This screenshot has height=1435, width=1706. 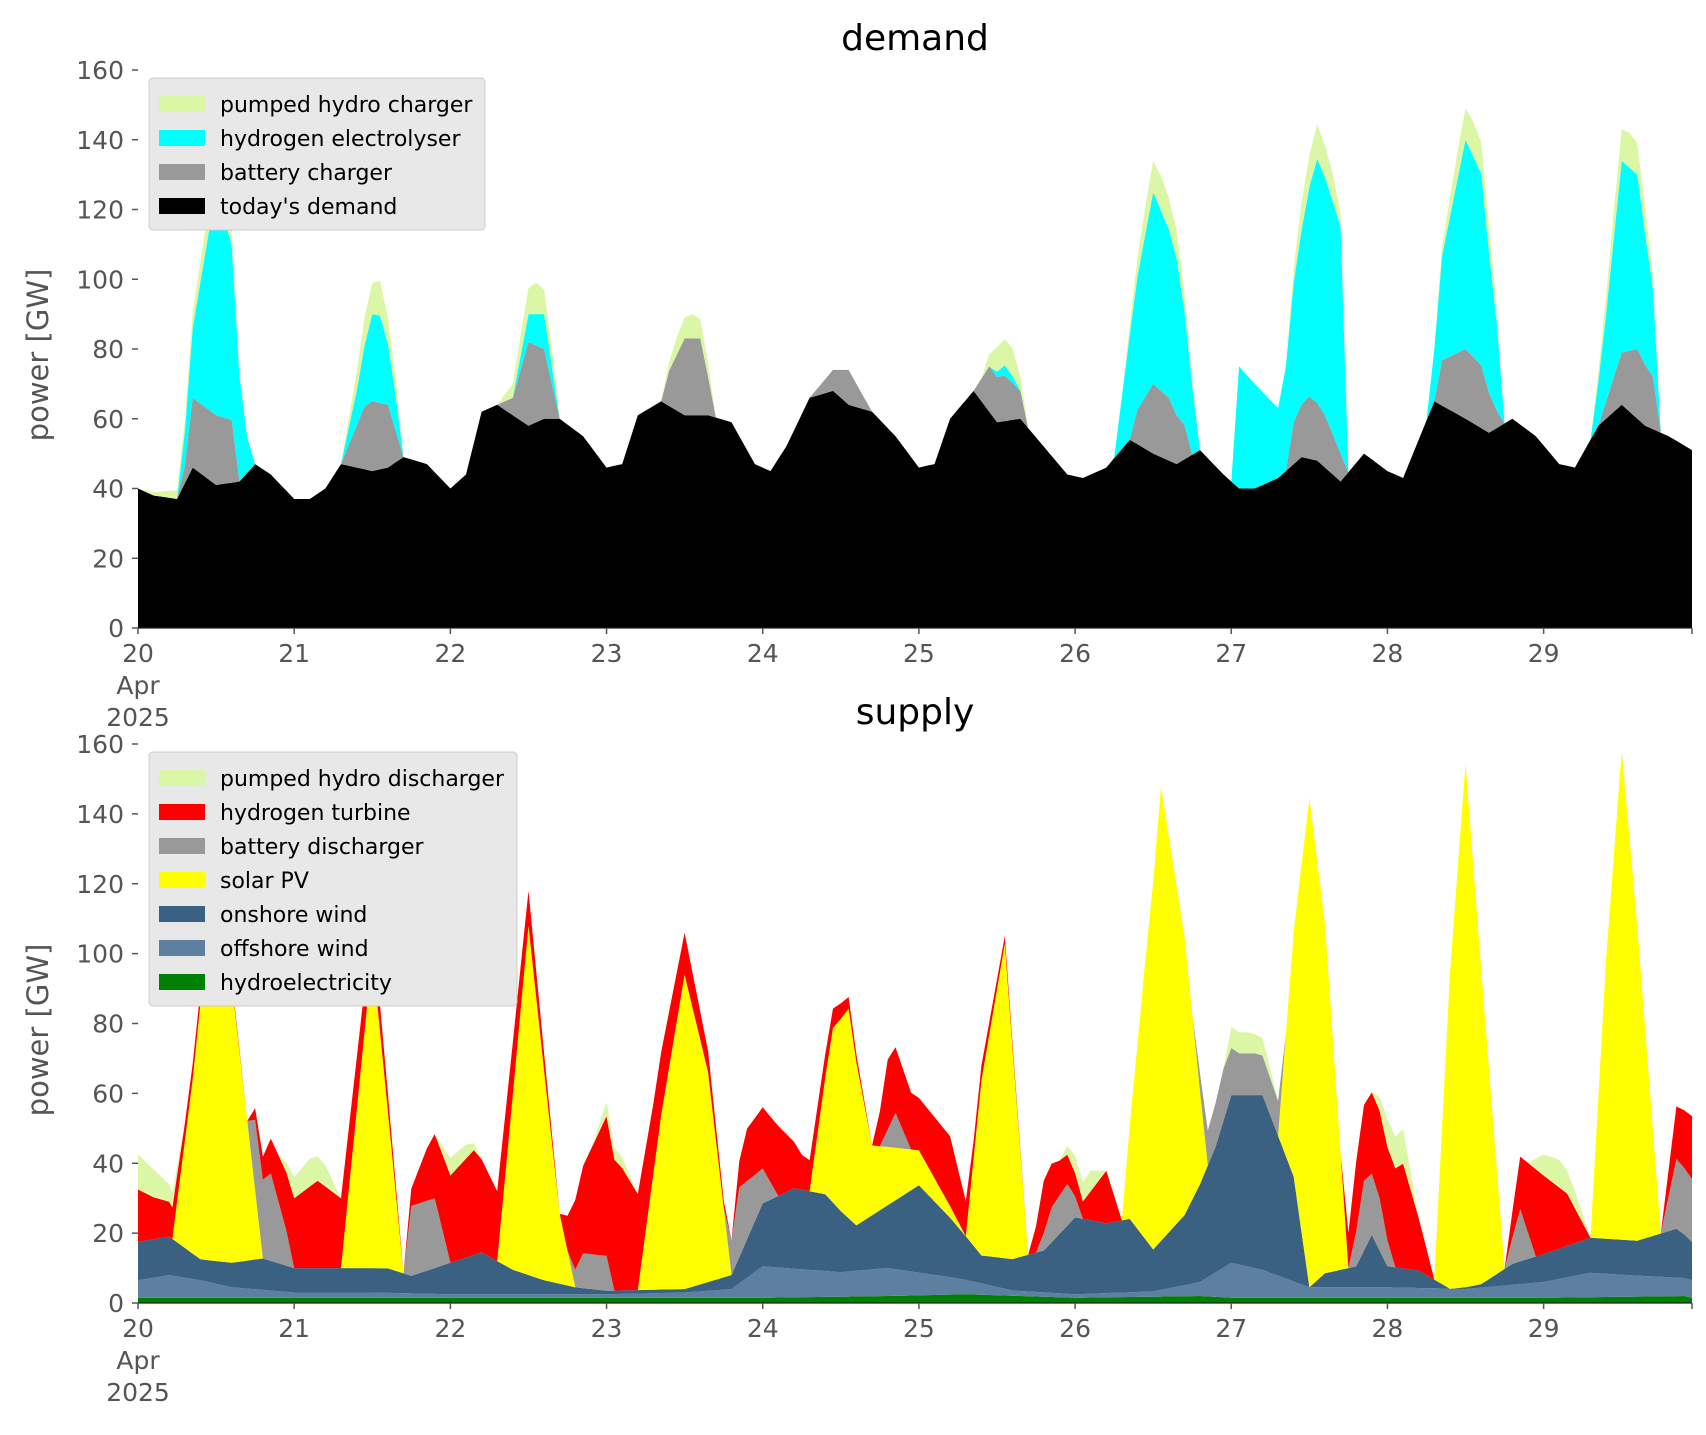 I want to click on legend-label-battery-discharger: battery discharger, so click(x=322, y=847).